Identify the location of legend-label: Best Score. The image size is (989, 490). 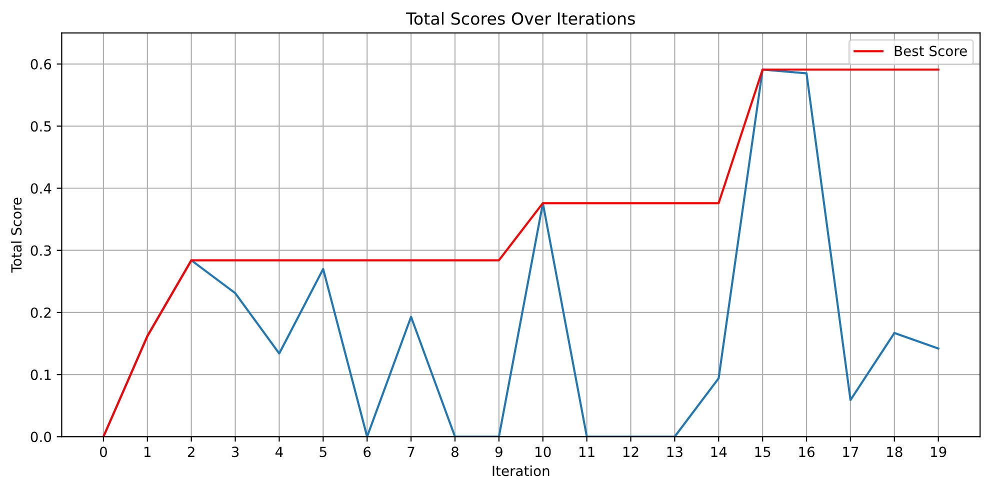
(930, 51).